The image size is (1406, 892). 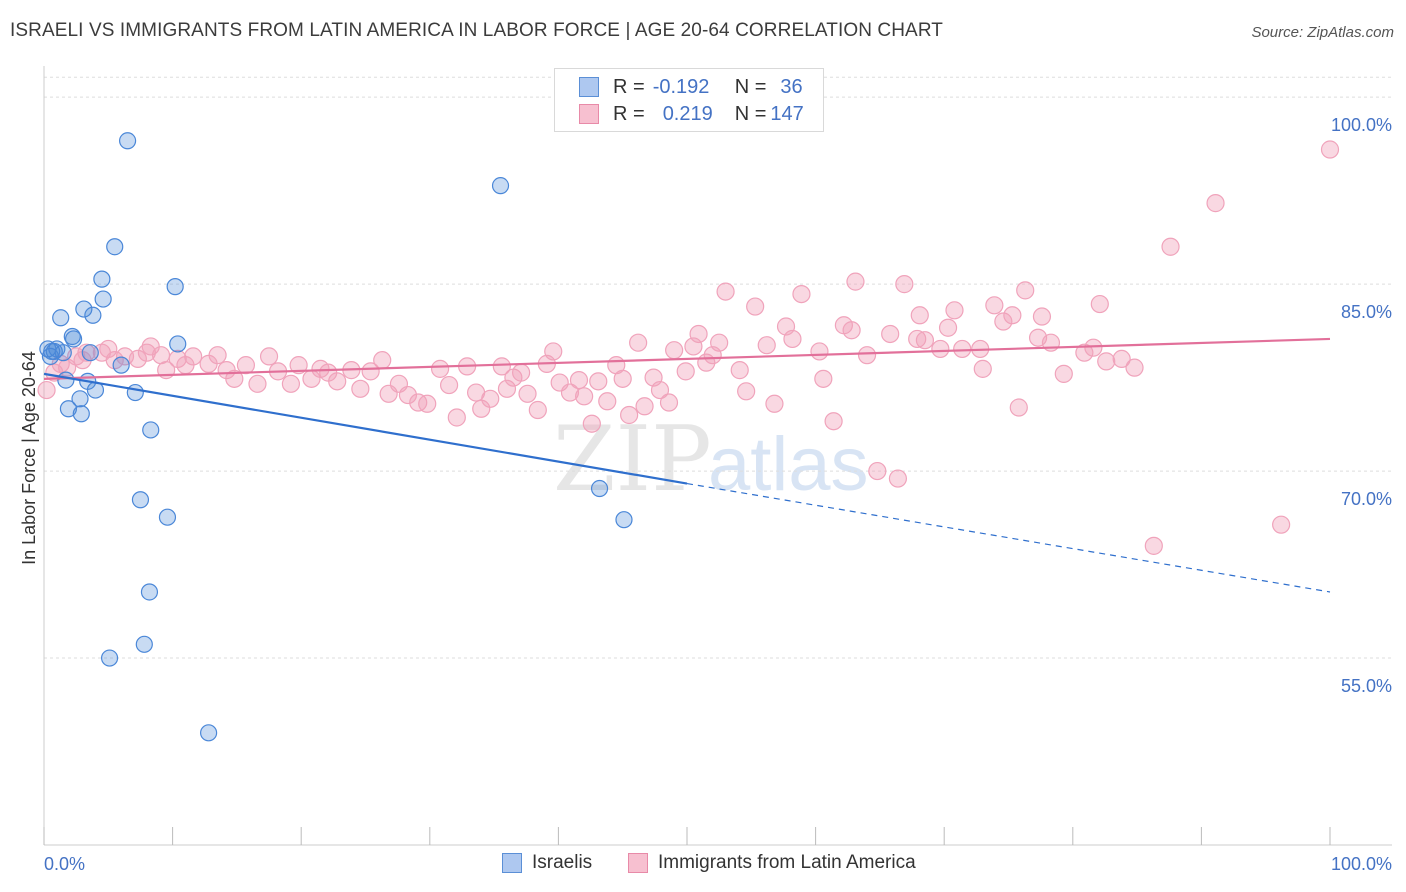 What do you see at coordinates (1366, 312) in the screenshot?
I see `y-tick-label: 85.0%` at bounding box center [1366, 312].